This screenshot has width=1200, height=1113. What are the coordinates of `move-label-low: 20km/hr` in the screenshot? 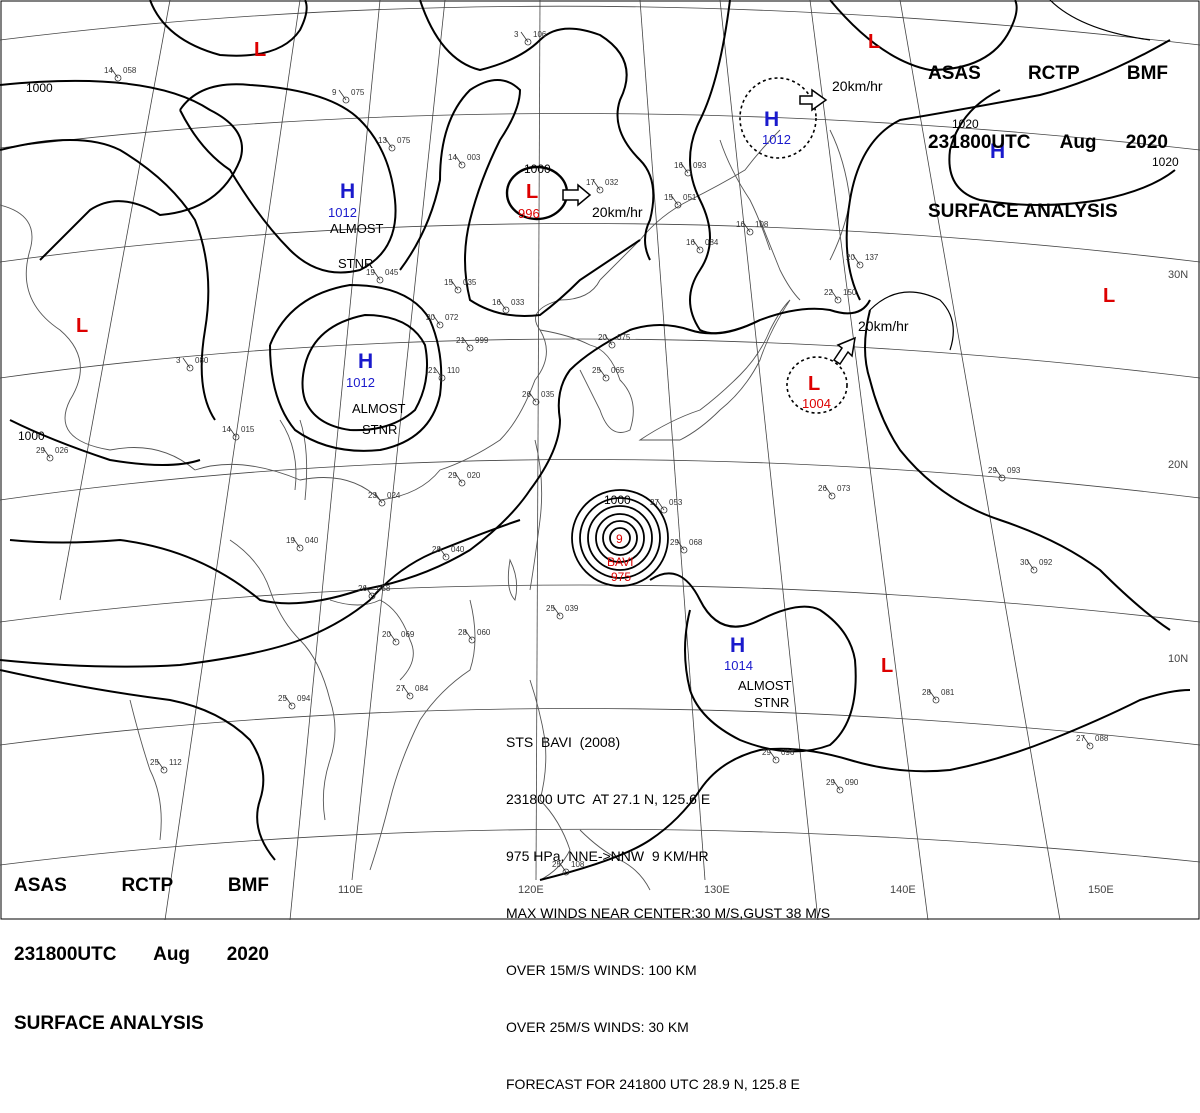 It's located at (617, 212).